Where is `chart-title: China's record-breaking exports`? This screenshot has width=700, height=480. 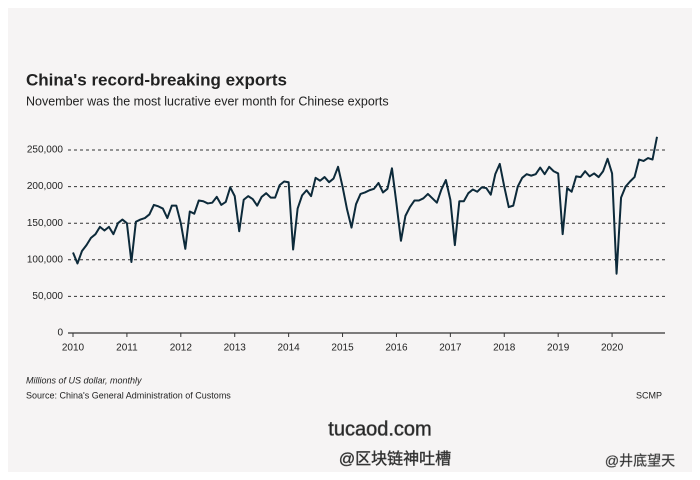 chart-title: China's record-breaking exports is located at coordinates (156, 79).